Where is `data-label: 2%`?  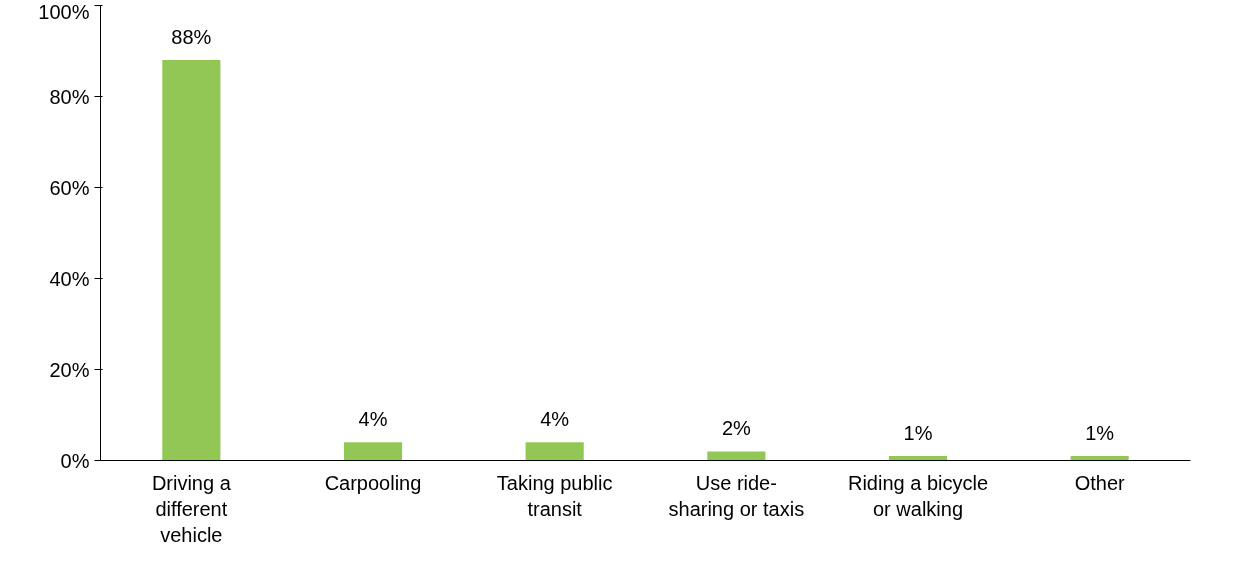 data-label: 2% is located at coordinates (736, 428).